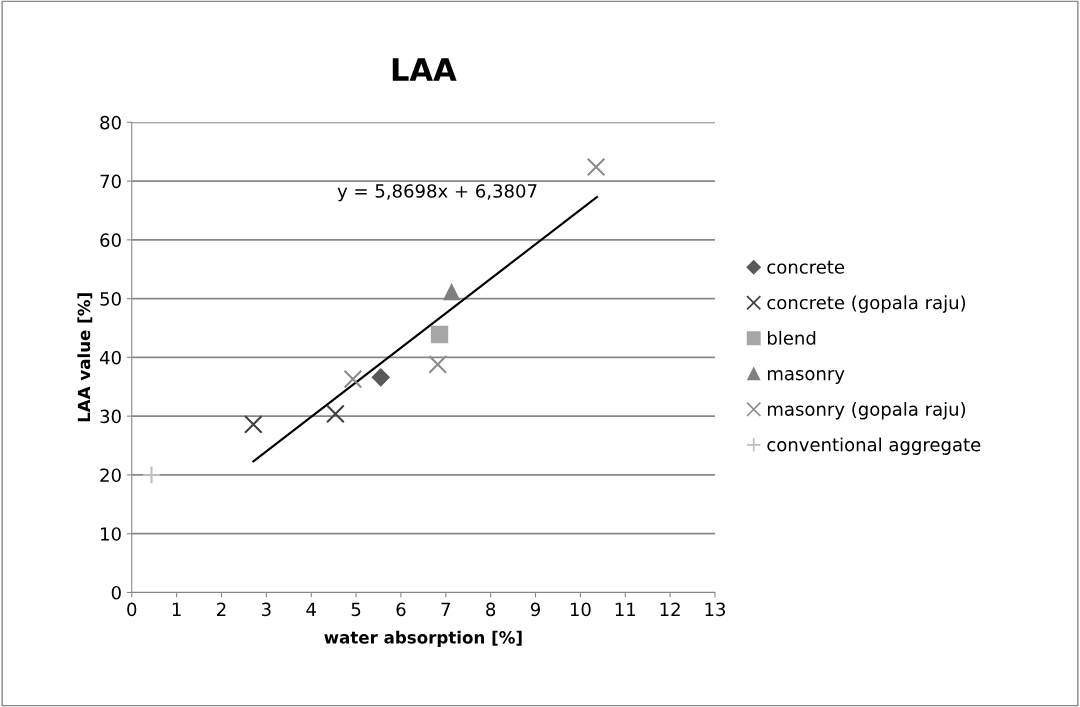 The image size is (1080, 707). Describe the element at coordinates (110, 357) in the screenshot. I see `y-tick-label: 40` at that location.